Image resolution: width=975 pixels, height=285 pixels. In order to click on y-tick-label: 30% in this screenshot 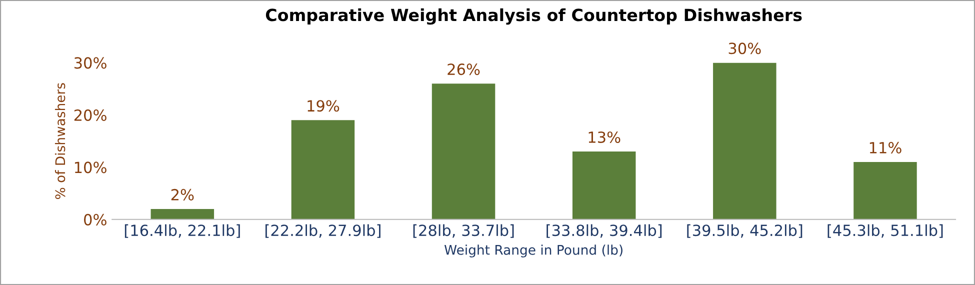, I will do `click(90, 63)`.